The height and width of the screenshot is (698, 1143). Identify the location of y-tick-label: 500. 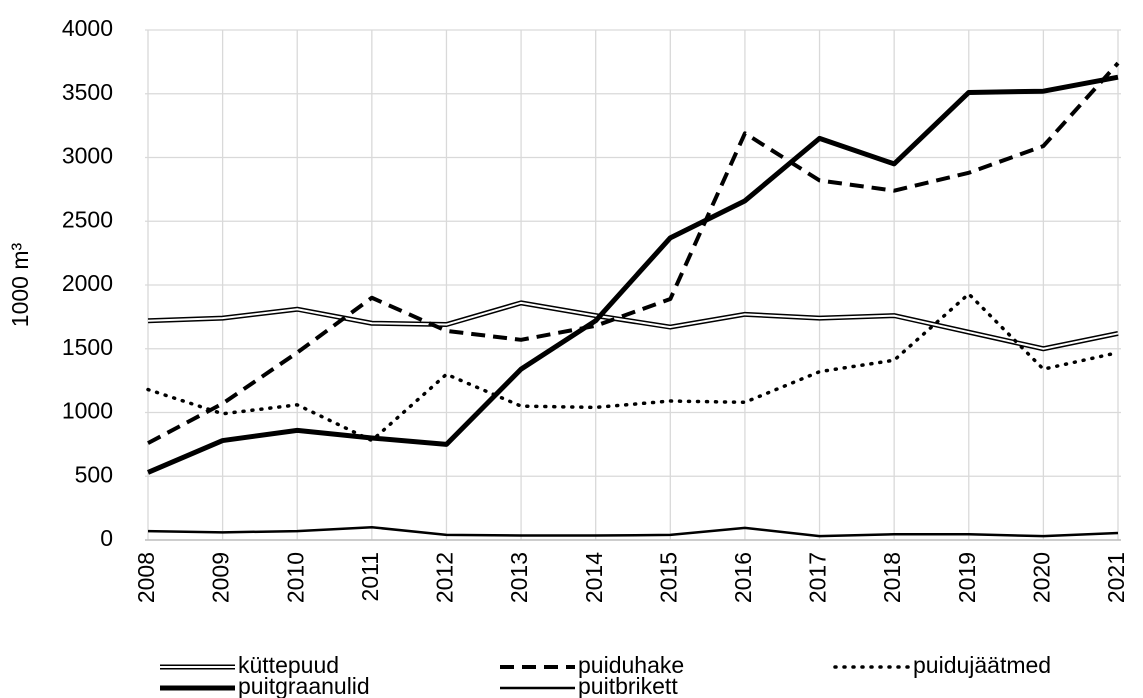
(94, 474).